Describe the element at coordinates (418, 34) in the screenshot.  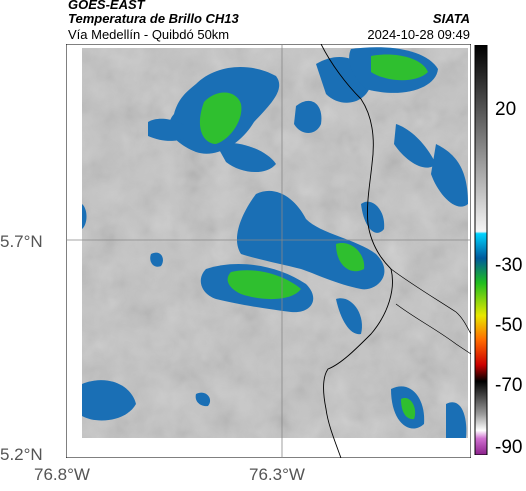
I see `timestamp-label: 2024-10-28 09:49` at that location.